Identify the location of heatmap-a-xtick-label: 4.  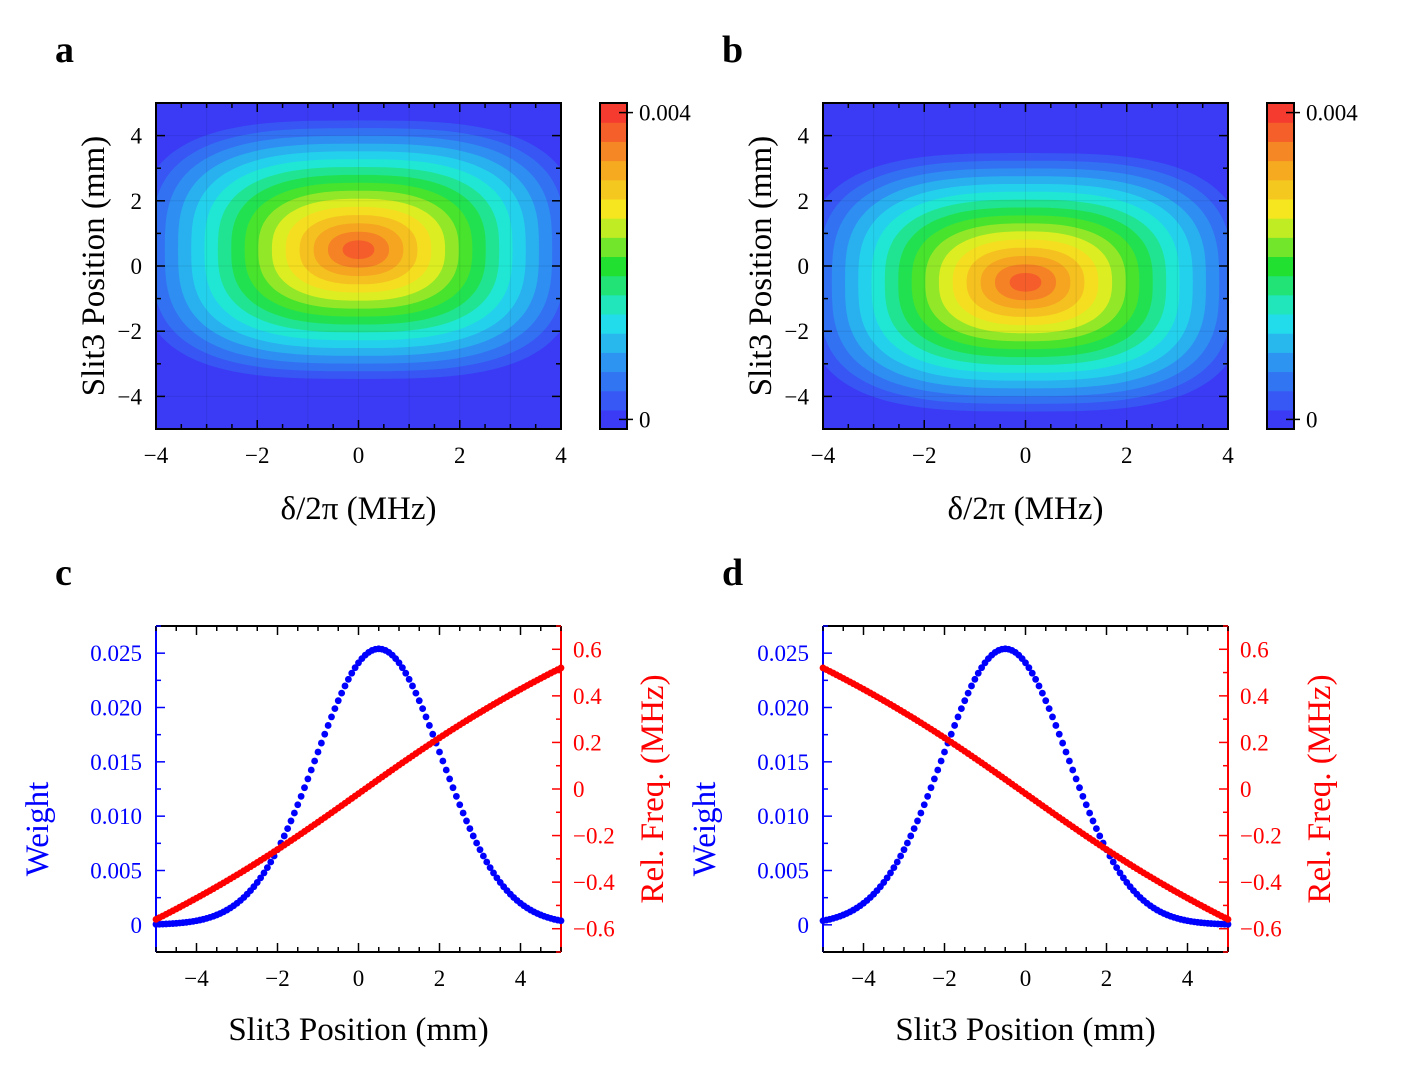
(561, 455).